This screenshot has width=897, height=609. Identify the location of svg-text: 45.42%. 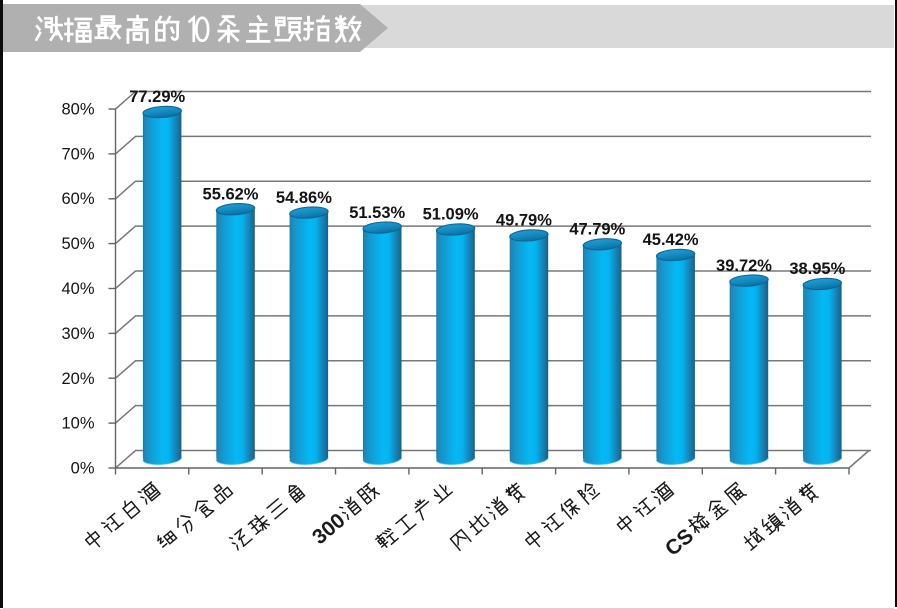
(671, 240).